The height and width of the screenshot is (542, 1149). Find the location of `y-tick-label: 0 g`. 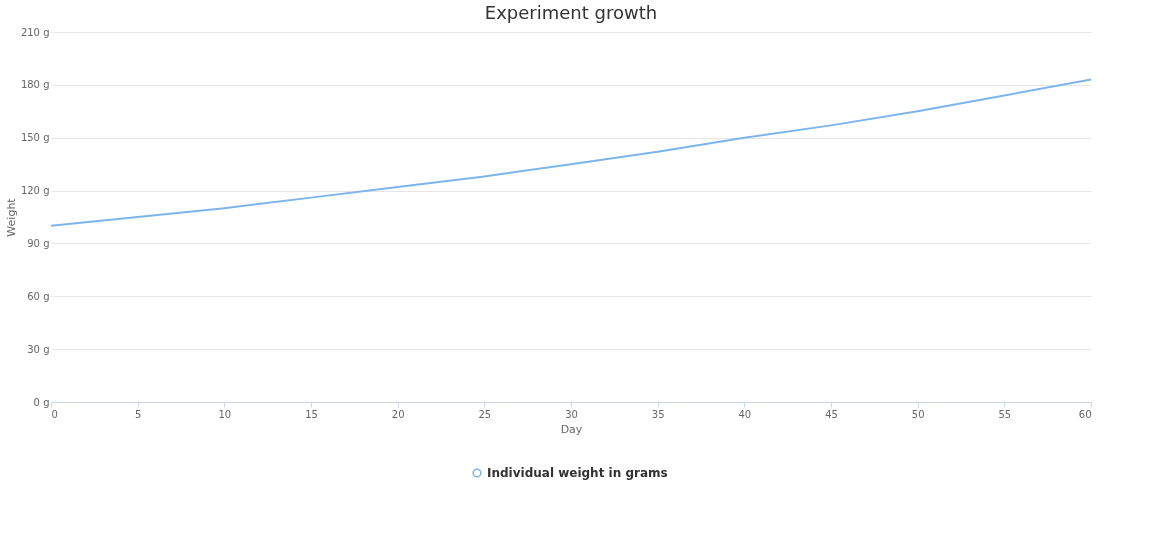

y-tick-label: 0 g is located at coordinates (41, 402).